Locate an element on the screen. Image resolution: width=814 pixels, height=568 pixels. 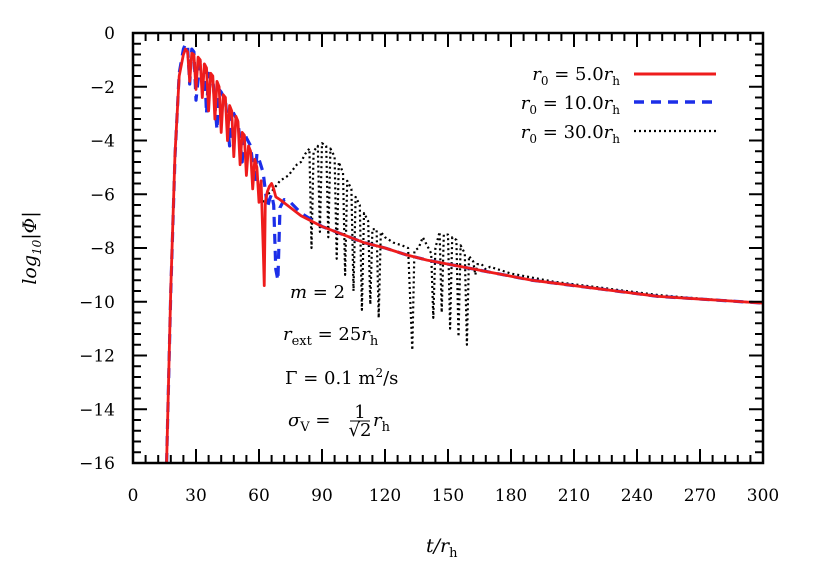
annotation-r-ext: rext = 25rh is located at coordinates (331, 336).